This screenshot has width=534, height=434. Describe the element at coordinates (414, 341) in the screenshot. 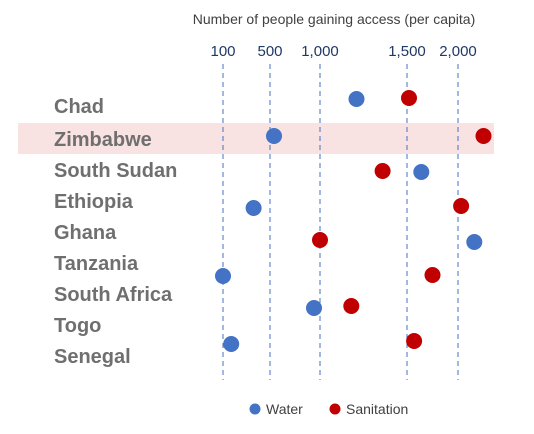

I see `point-sanitation-senegal` at that location.